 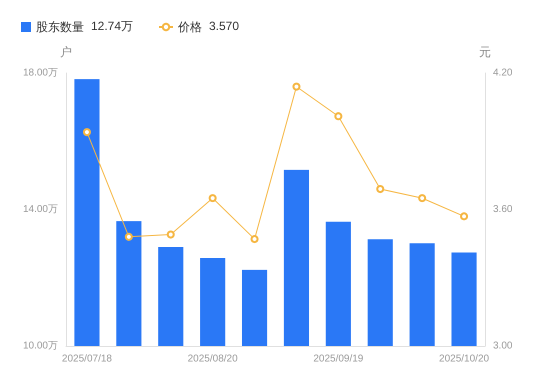 I want to click on y-tick-label: 14.00万, so click(x=40, y=209).